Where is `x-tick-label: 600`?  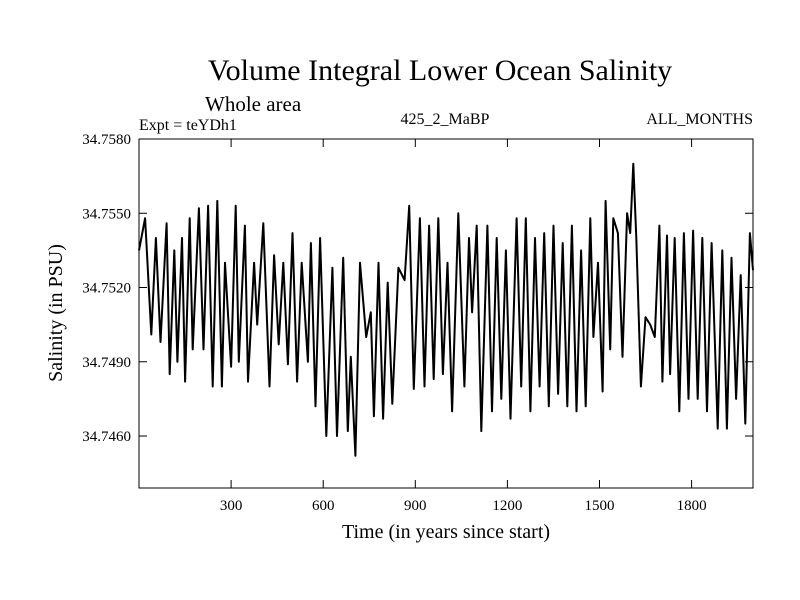 x-tick-label: 600 is located at coordinates (323, 506).